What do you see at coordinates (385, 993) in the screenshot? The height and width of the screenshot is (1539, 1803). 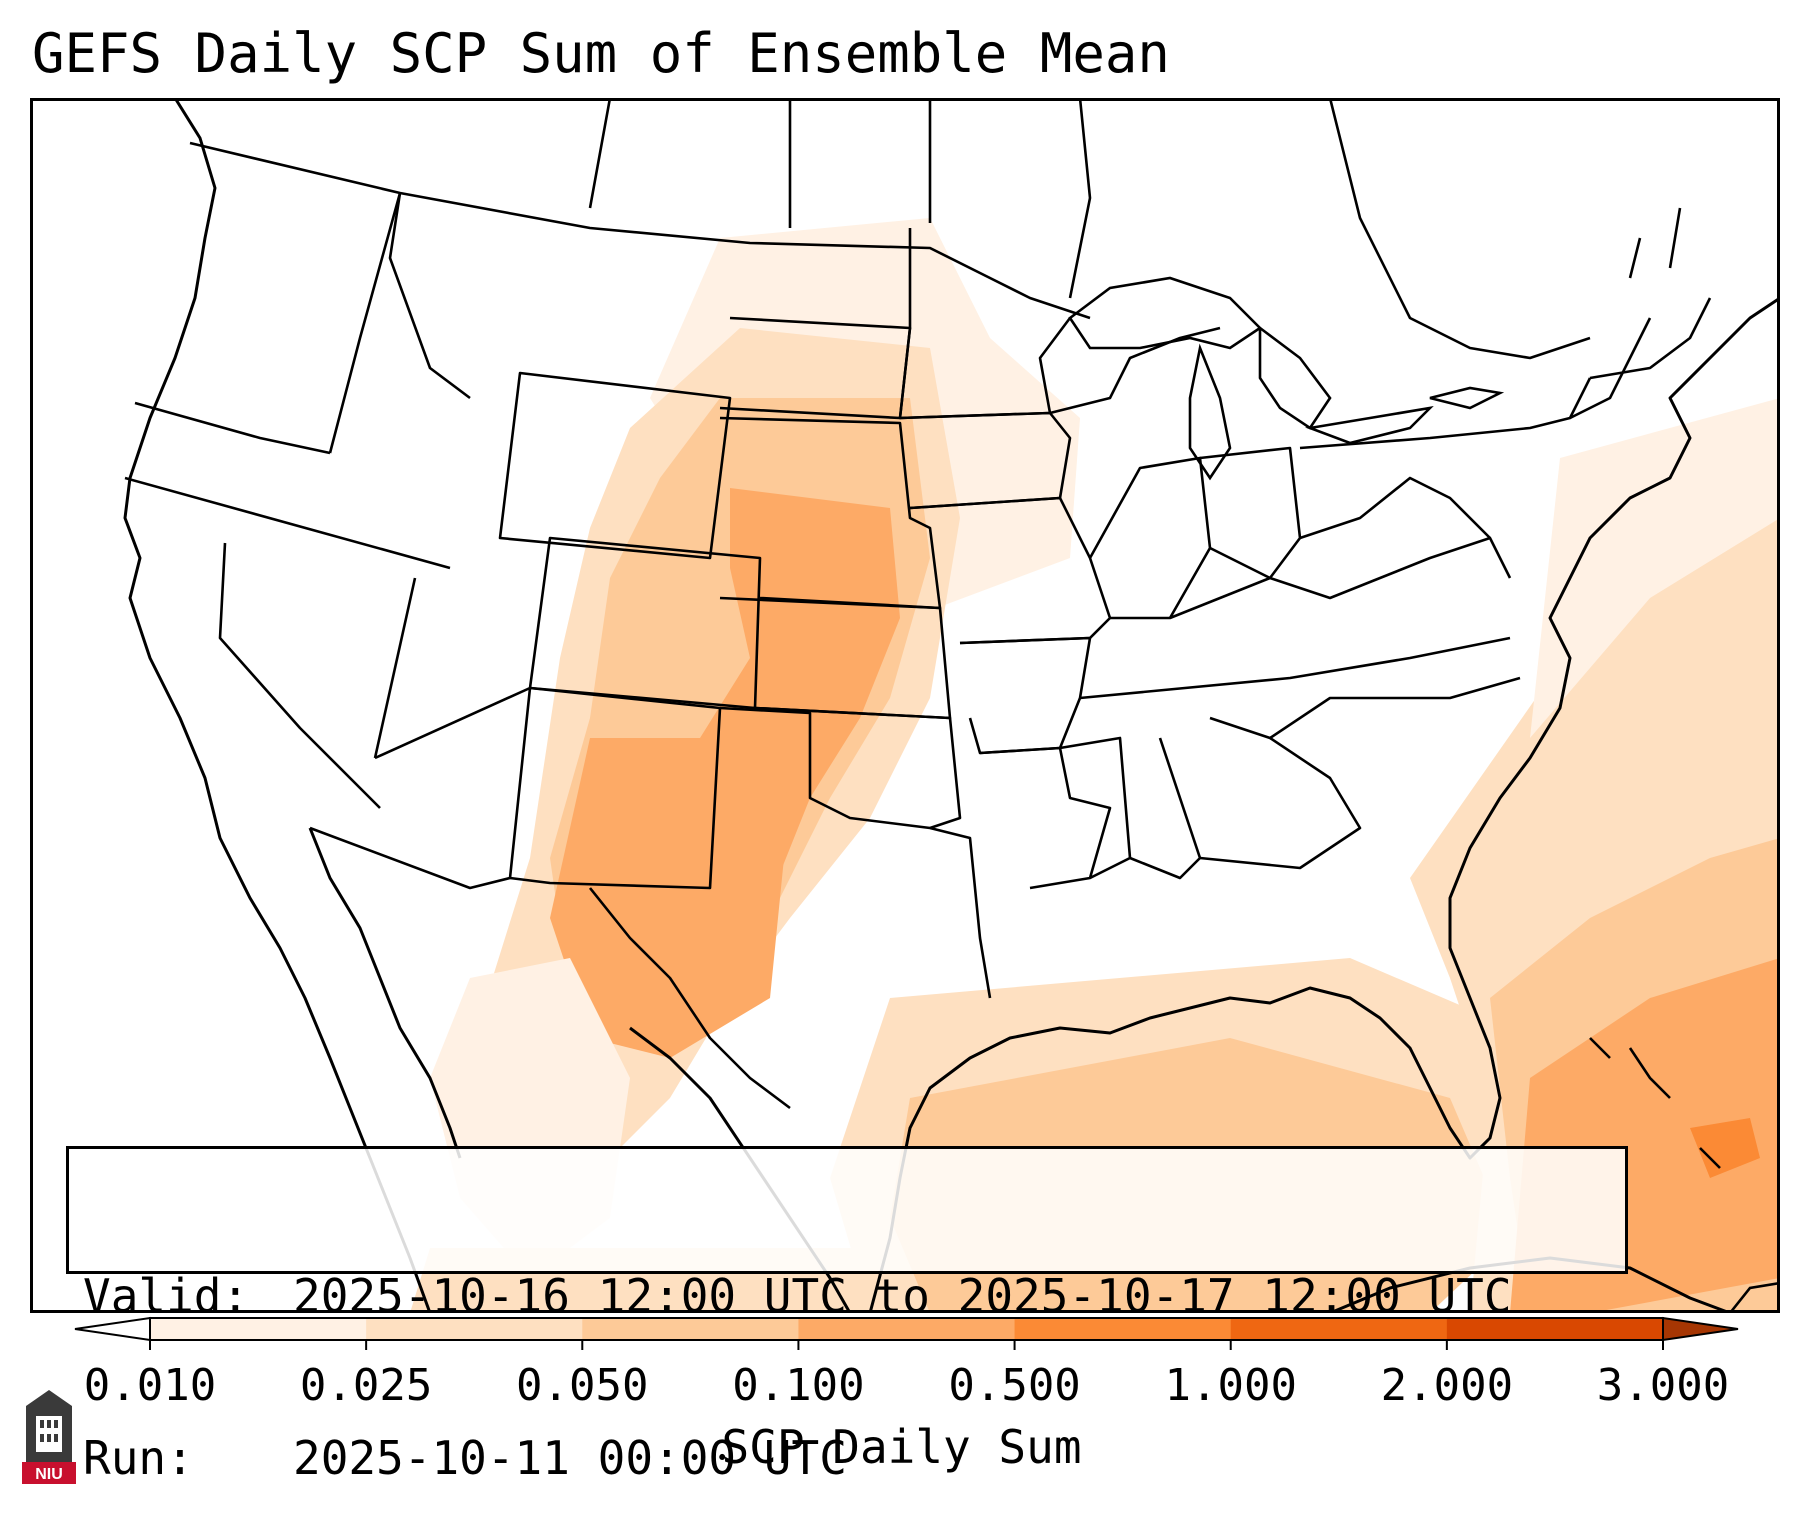 I see `coast-baja` at bounding box center [385, 993].